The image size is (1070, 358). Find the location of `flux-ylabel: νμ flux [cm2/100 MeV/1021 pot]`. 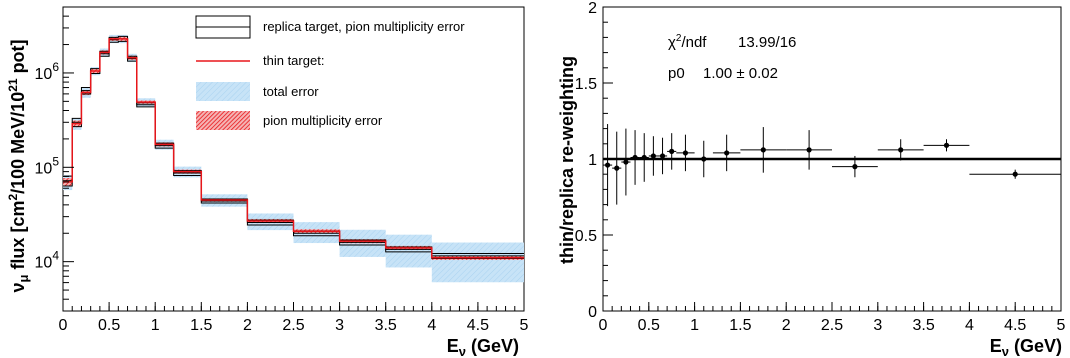

flux-ylabel: νμ flux [cm2/100 MeV/1021 pot] is located at coordinates (18, 165).